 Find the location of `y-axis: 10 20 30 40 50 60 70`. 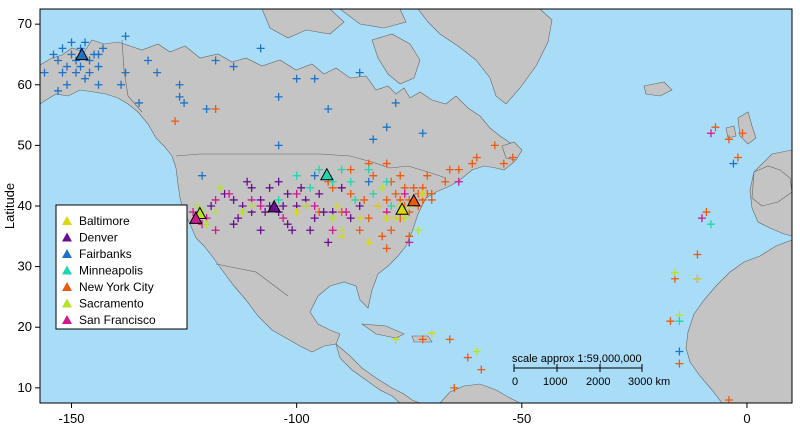

y-axis: 10 20 30 40 50 60 70 is located at coordinates (29, 205).